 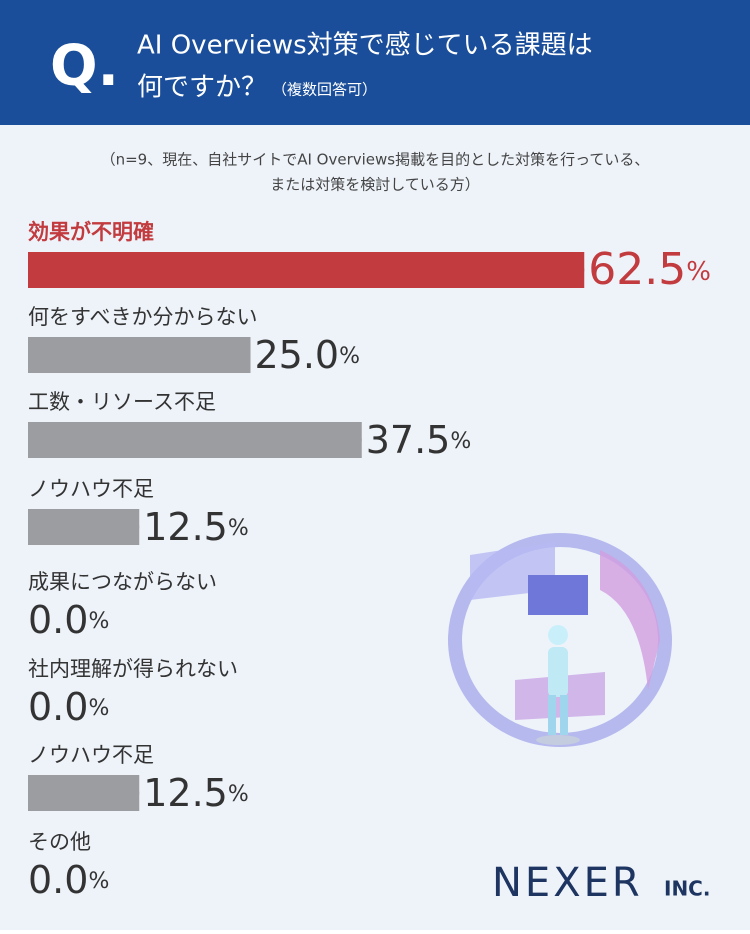 What do you see at coordinates (122, 402) in the screenshot?
I see `category-label: 工数・リソース不足` at bounding box center [122, 402].